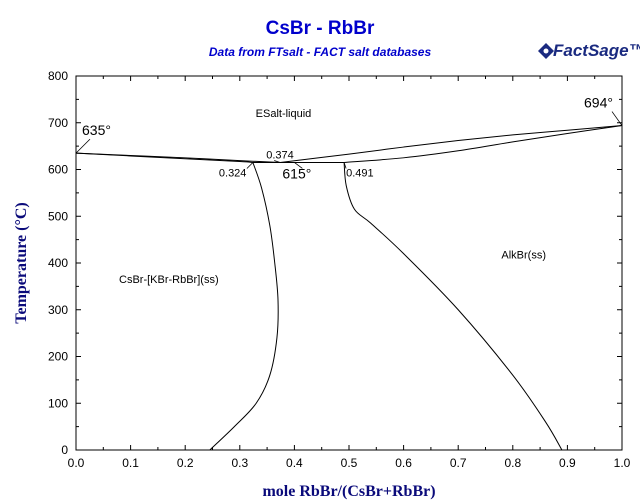 This screenshot has width=640, height=504. Describe the element at coordinates (58, 216) in the screenshot. I see `y-tick-label: 500` at that location.